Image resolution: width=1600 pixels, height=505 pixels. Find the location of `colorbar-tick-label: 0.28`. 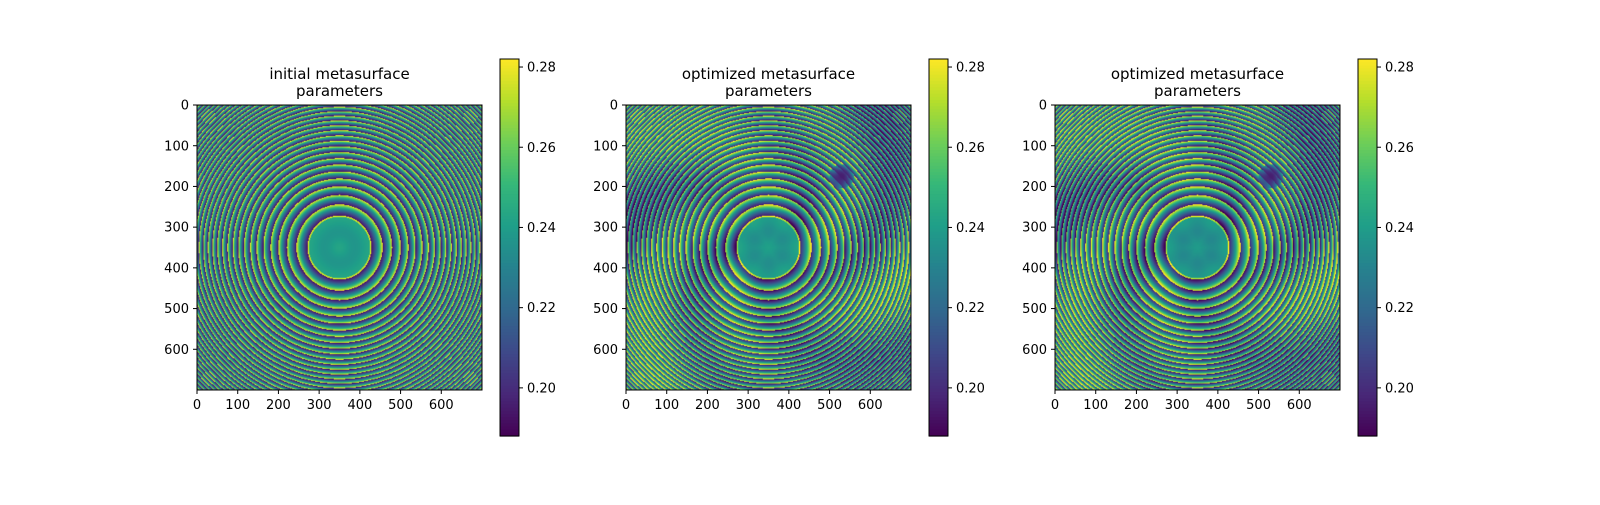

colorbar-tick-label: 0.28 is located at coordinates (970, 68).